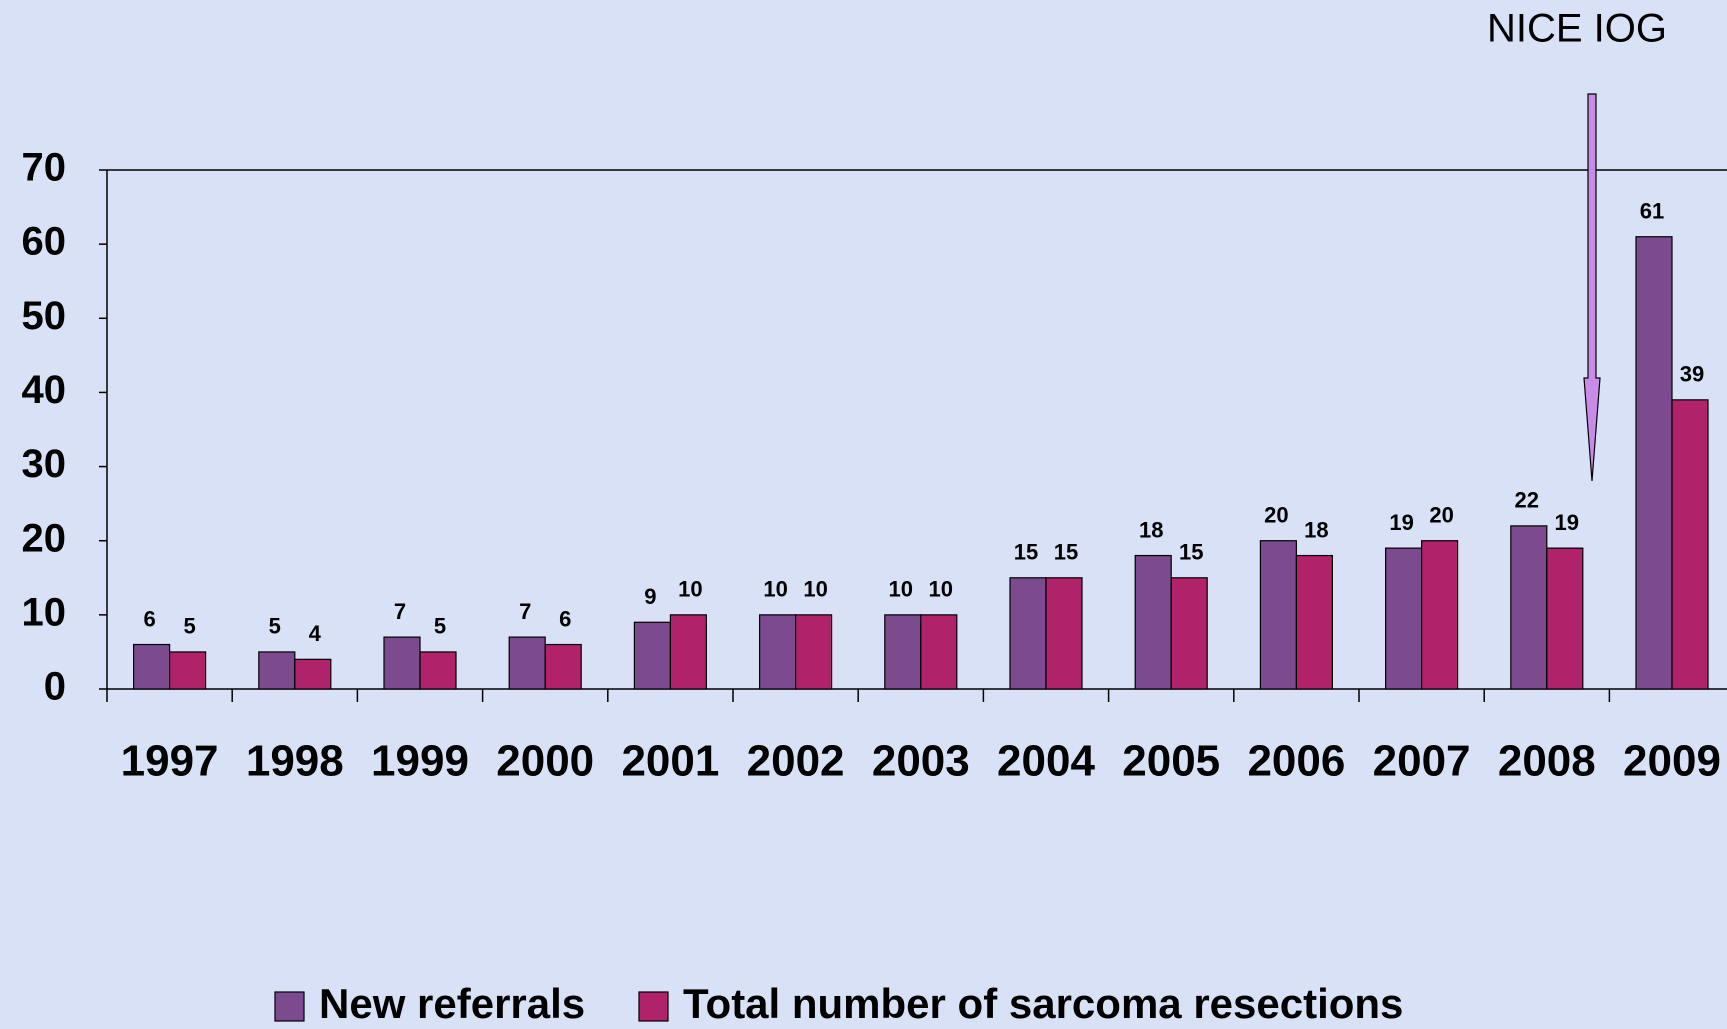 The height and width of the screenshot is (1029, 1727). Describe the element at coordinates (452, 1003) in the screenshot. I see `legend-label: New referrals` at that location.